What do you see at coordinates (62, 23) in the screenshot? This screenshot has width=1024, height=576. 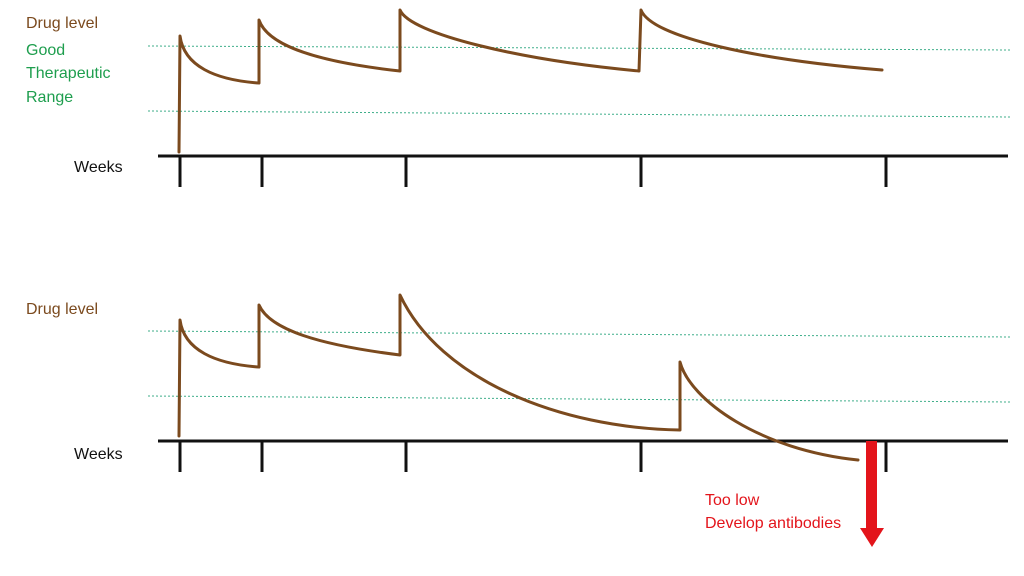 I see `top-drug-level-label: Drug level` at bounding box center [62, 23].